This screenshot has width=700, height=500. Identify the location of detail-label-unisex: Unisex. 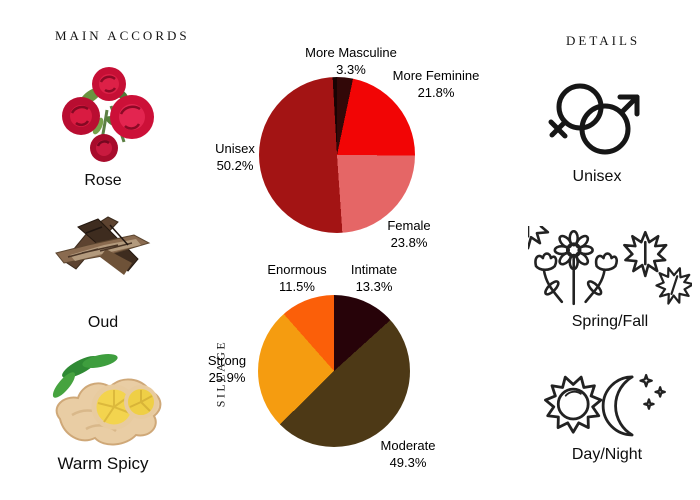
(597, 176).